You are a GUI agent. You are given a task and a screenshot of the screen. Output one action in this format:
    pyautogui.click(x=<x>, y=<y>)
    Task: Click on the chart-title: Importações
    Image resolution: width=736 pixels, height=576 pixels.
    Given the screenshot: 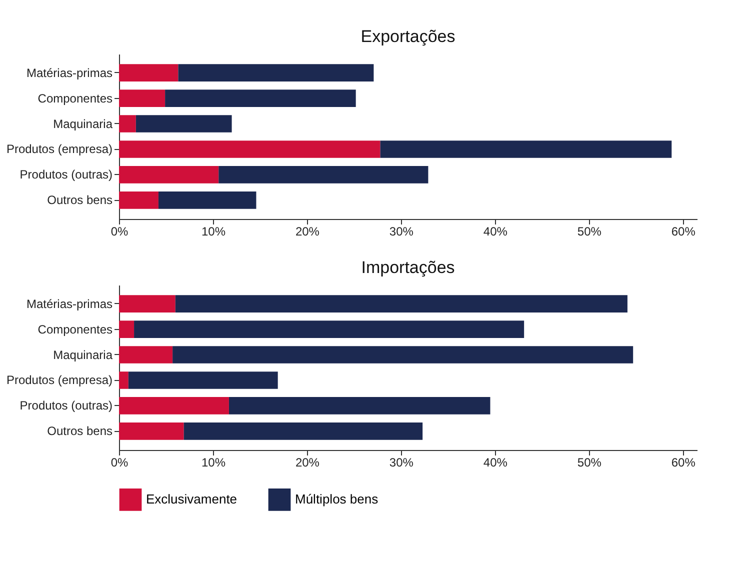 What is the action you would take?
    pyautogui.click(x=408, y=267)
    